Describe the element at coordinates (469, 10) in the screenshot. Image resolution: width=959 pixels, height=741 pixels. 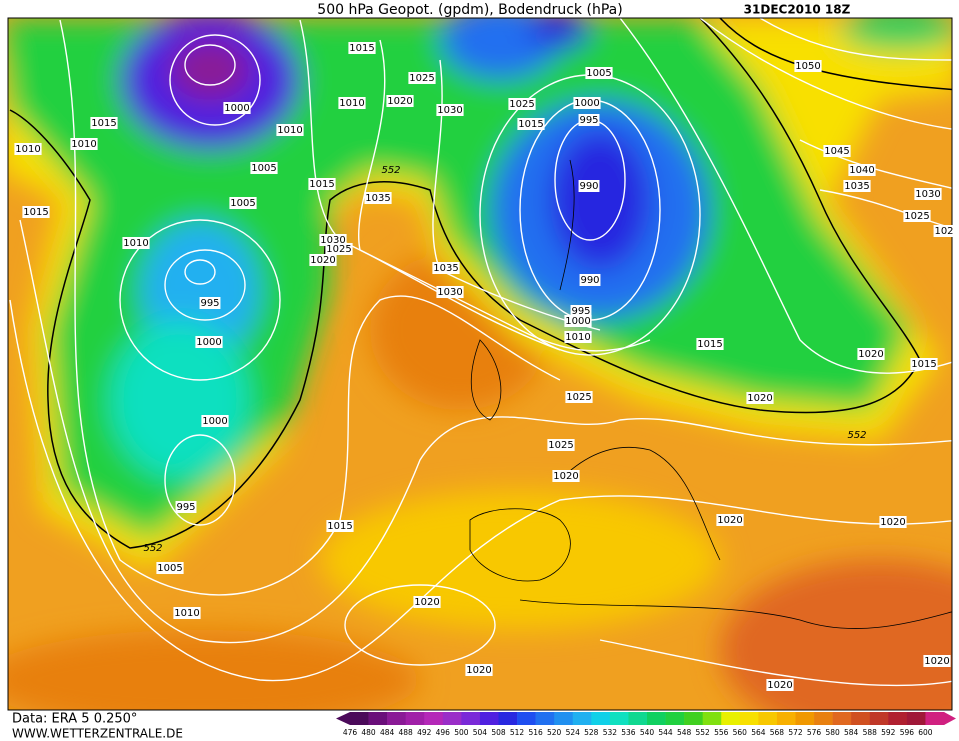
I see `map-title: 500 hPa Geopot. (gpdm), Bodendruck (hPa)` at that location.